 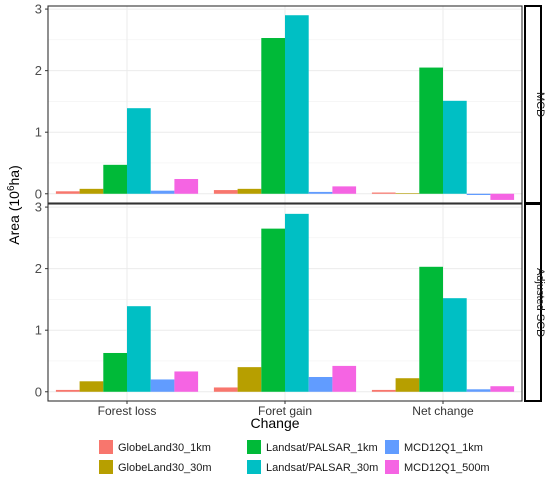 I want to click on y-axis-title-suffix: ha), so click(x=14, y=175).